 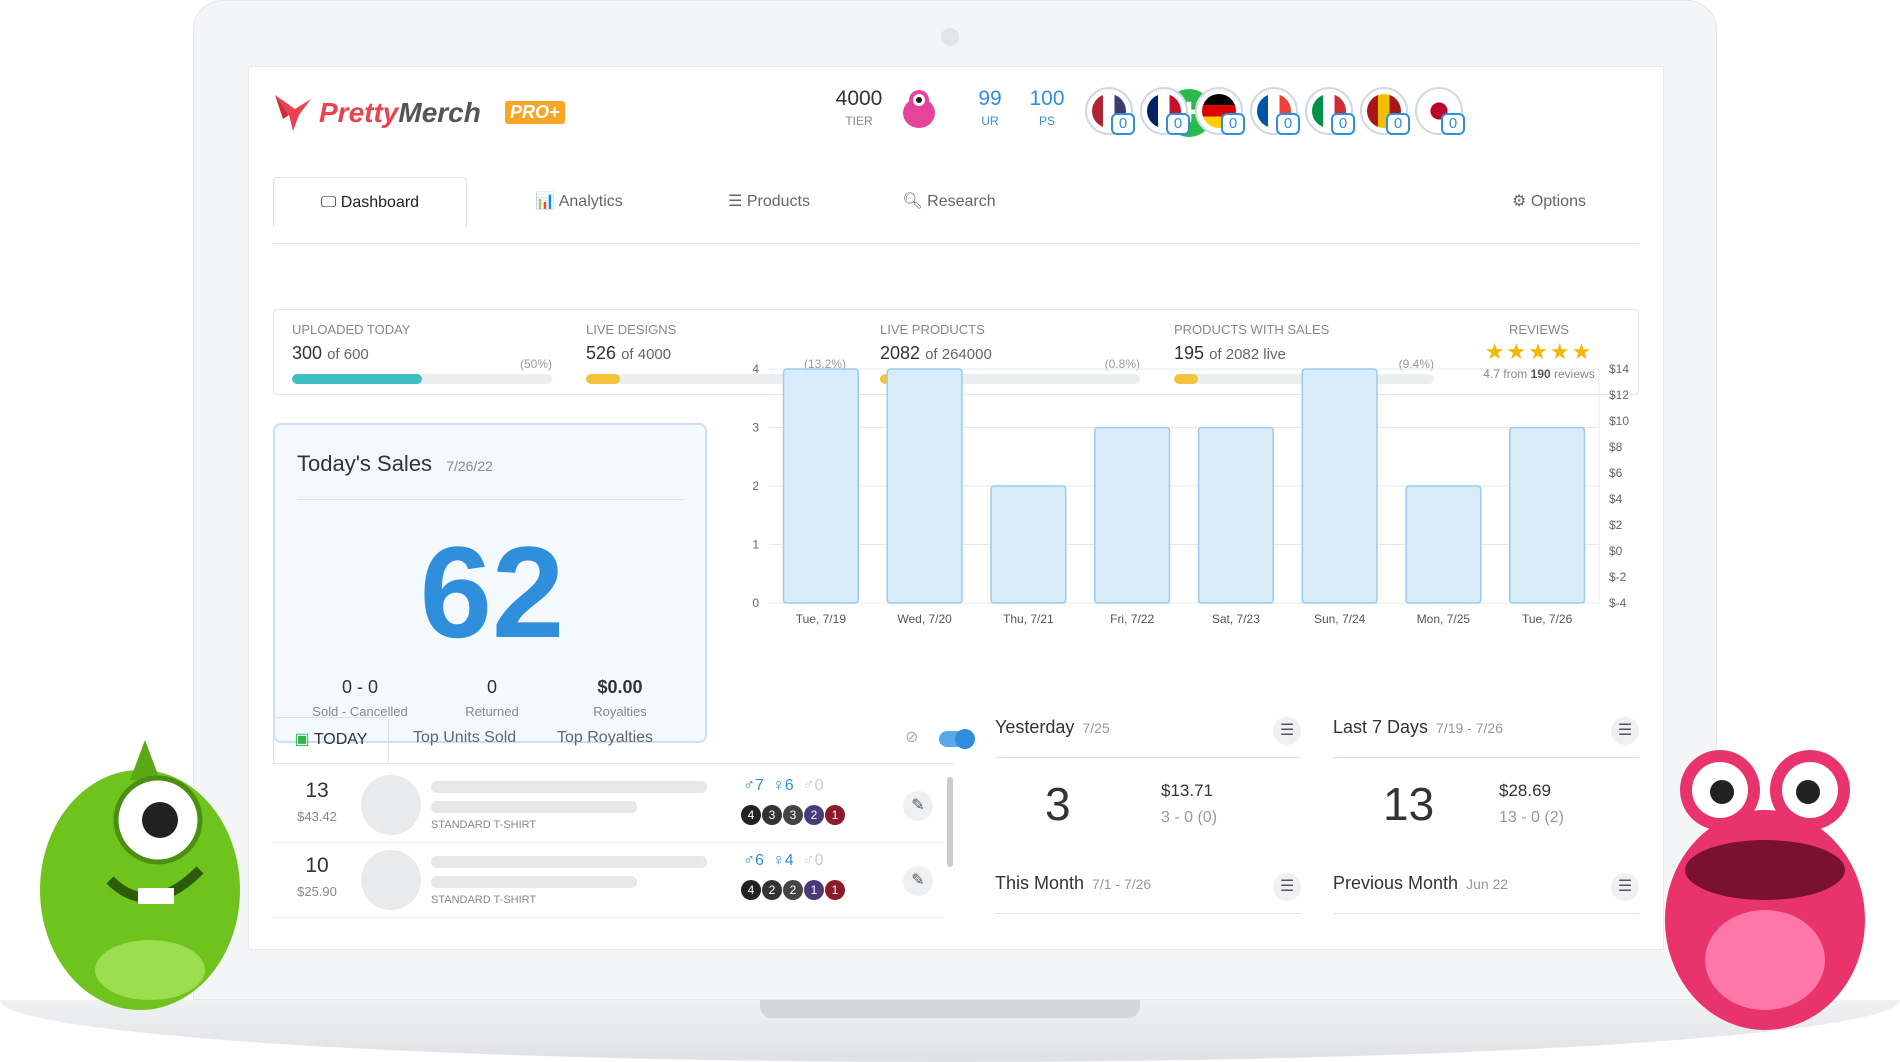 I want to click on y2-tick-label: $-4, so click(x=1618, y=603).